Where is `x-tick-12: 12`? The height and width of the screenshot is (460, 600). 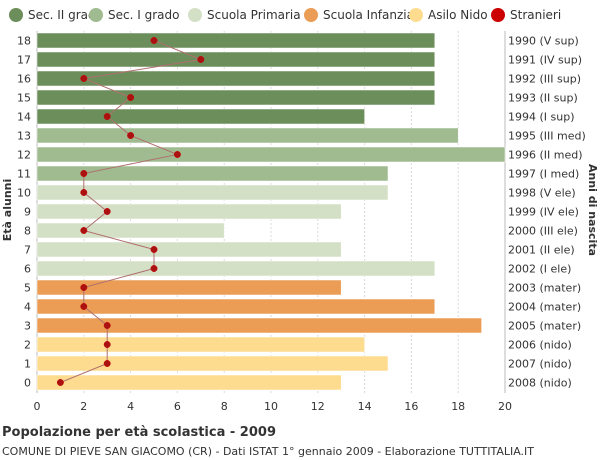
x-tick-12: 12 is located at coordinates (318, 406).